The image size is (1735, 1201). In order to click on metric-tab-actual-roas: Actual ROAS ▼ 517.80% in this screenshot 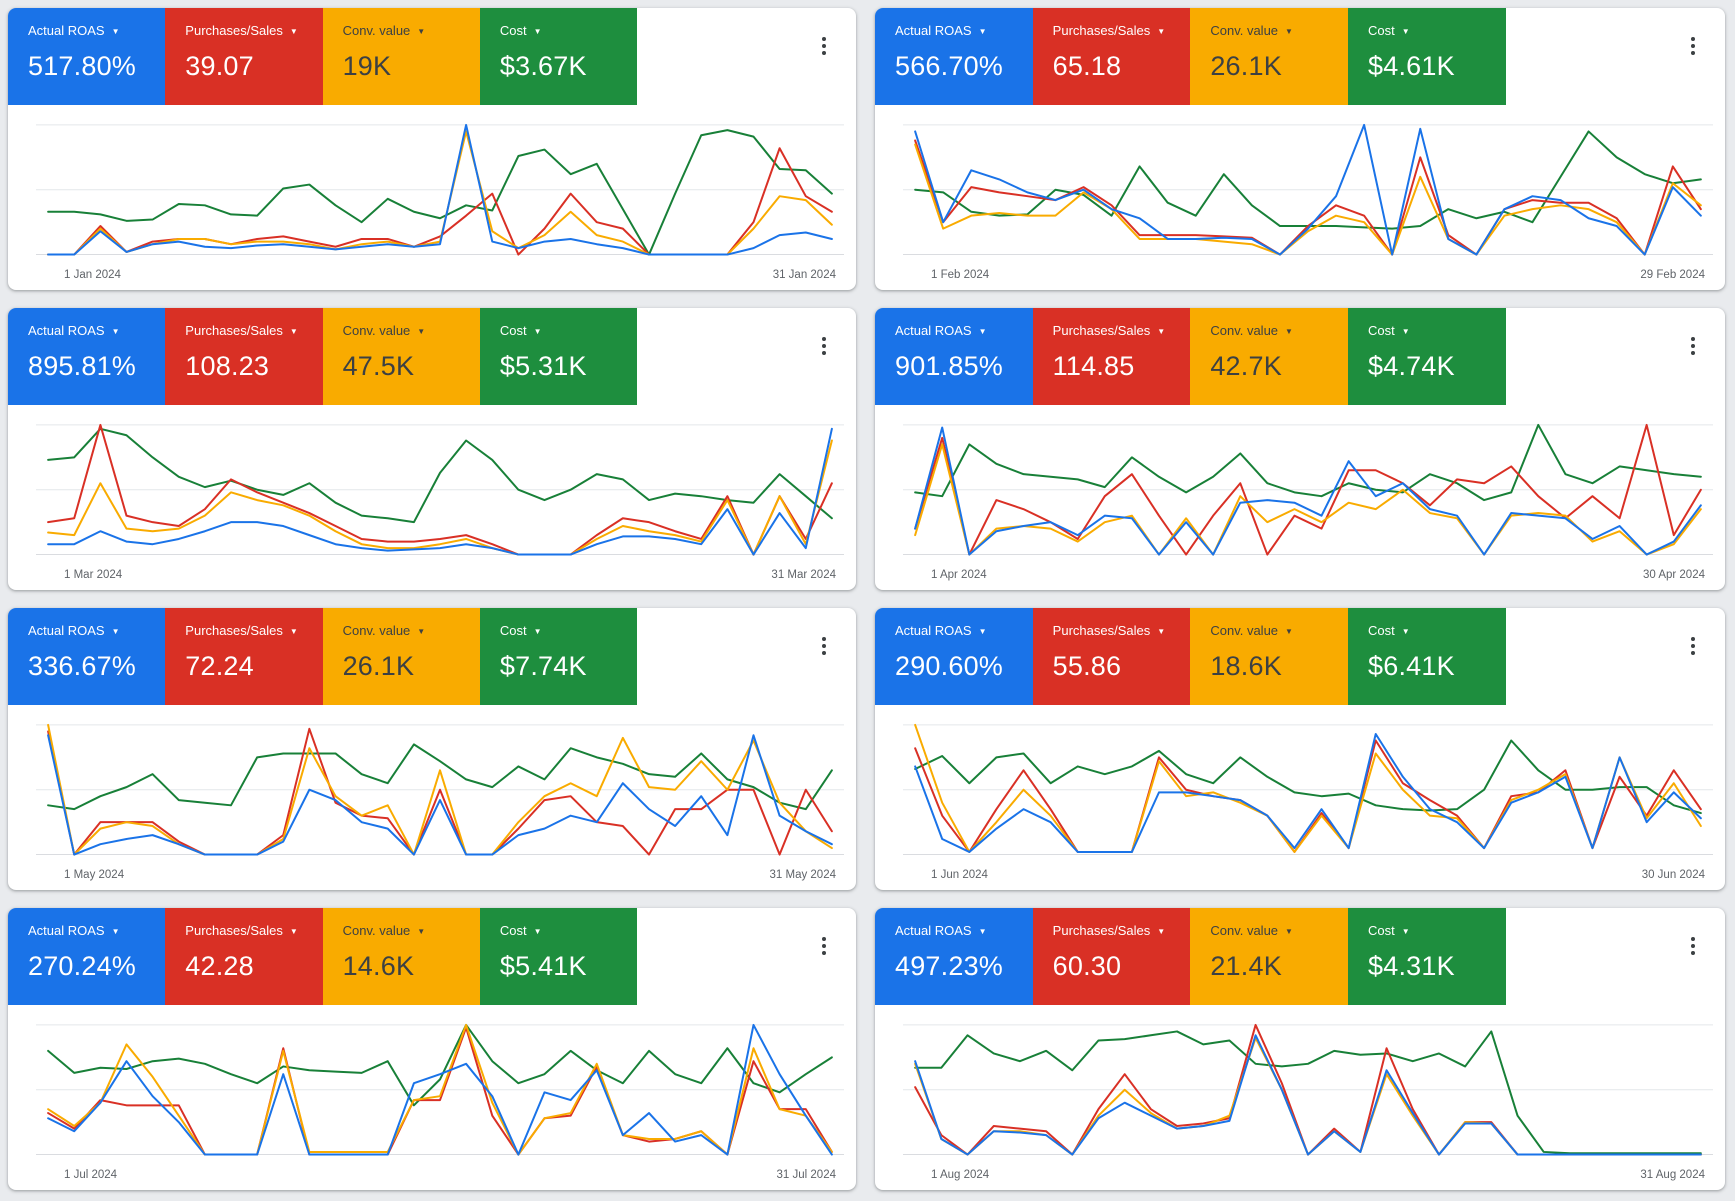, I will do `click(87, 56)`.